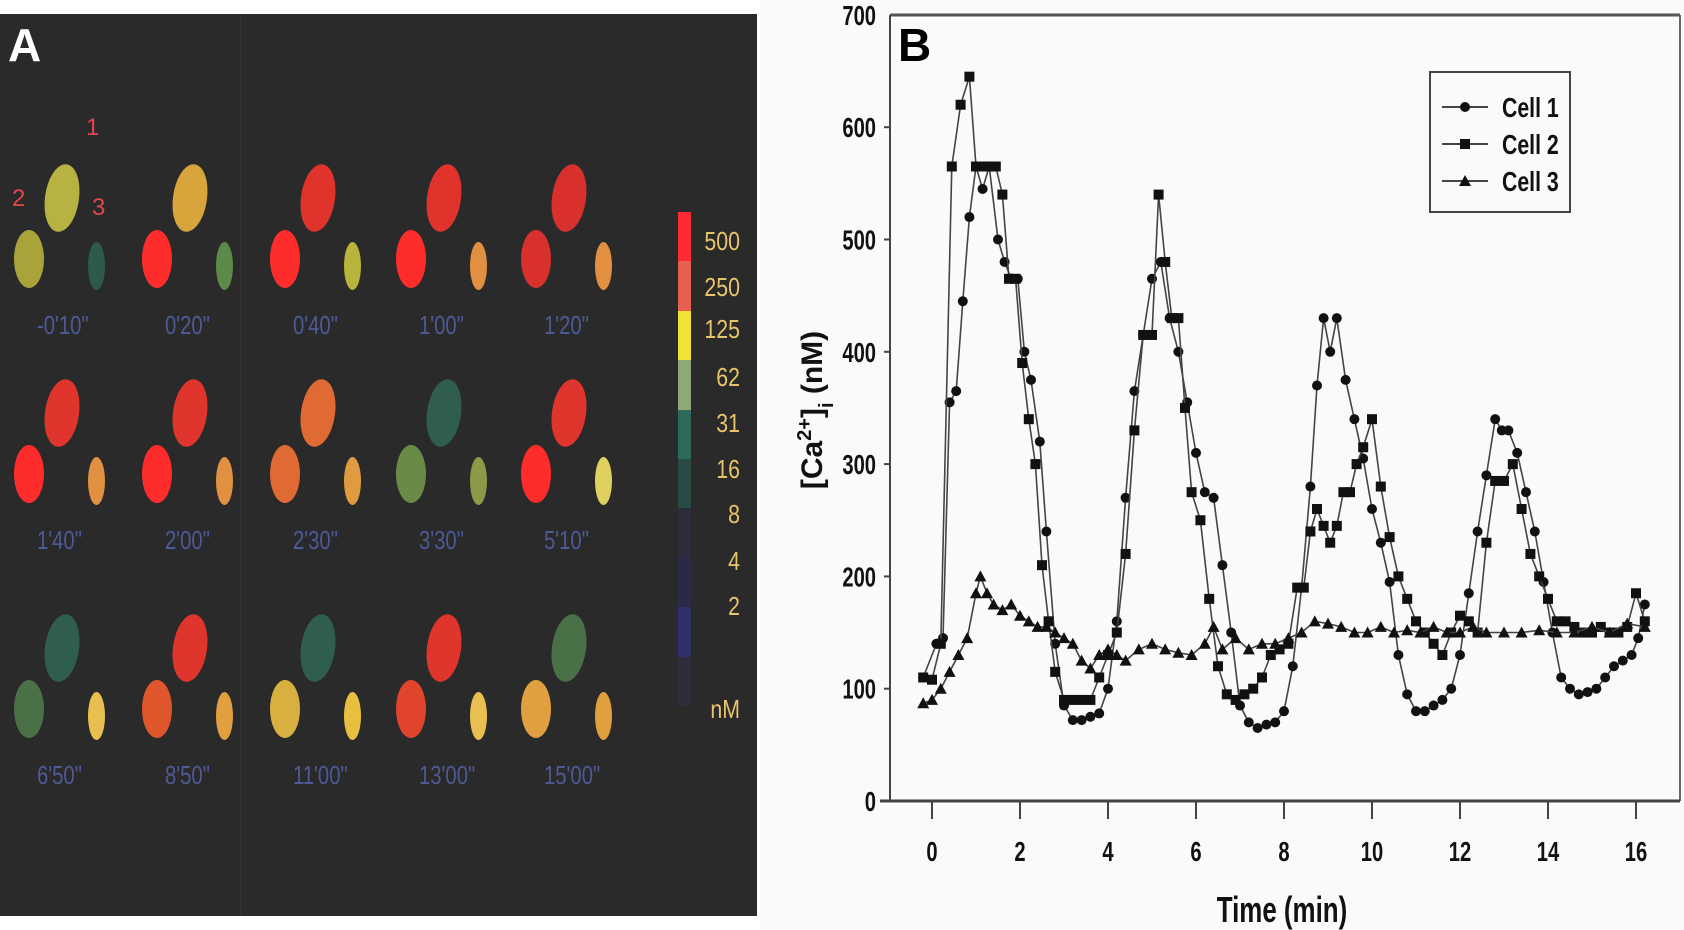 The image size is (1684, 930). What do you see at coordinates (722, 241) in the screenshot?
I see `colorbar-tick-label: 500` at bounding box center [722, 241].